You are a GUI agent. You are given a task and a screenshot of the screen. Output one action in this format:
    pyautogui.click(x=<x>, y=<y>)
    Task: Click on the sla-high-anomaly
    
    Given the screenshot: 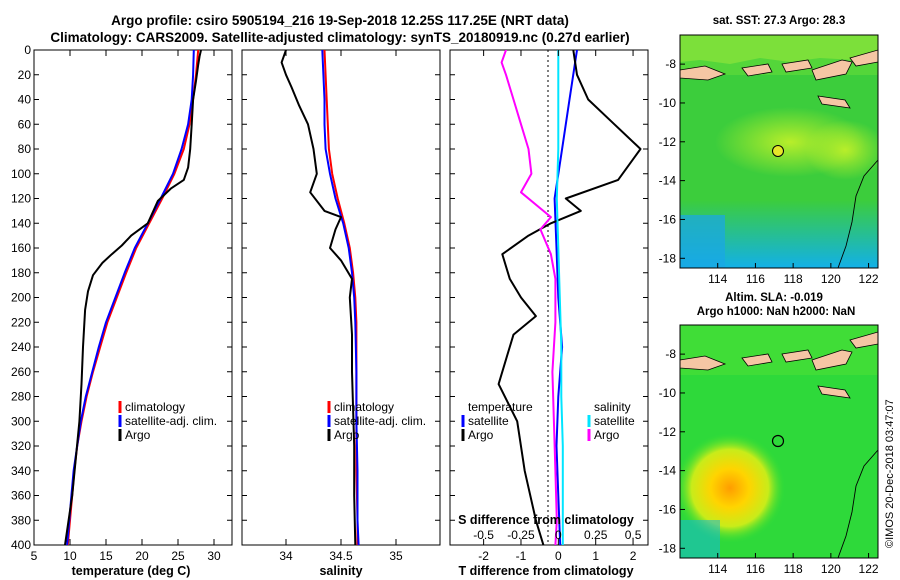 What is the action you would take?
    pyautogui.click(x=732, y=488)
    